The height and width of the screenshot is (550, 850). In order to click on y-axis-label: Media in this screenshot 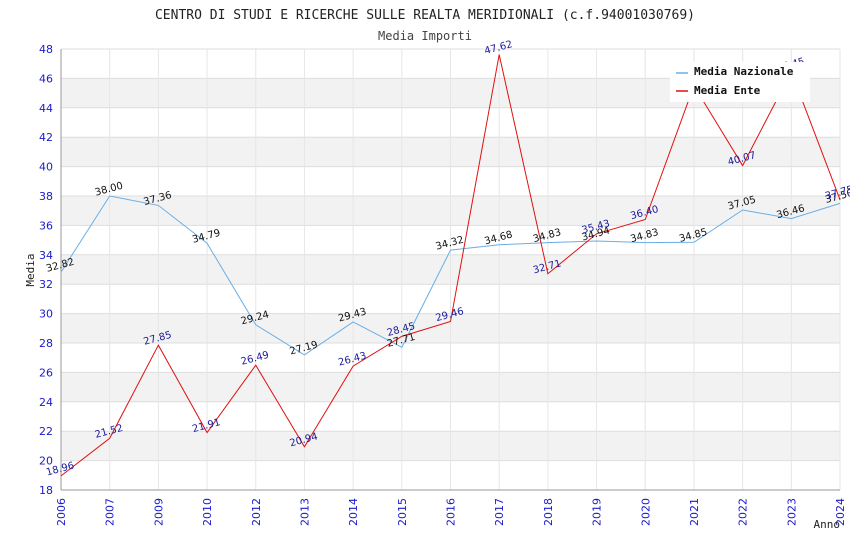, I will do `click(30, 269)`.